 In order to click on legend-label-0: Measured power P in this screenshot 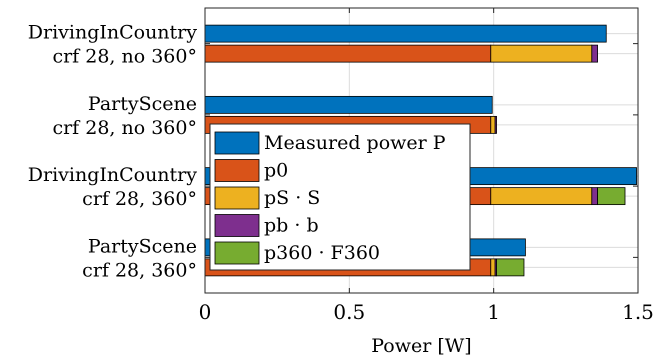, I will do `click(355, 143)`.